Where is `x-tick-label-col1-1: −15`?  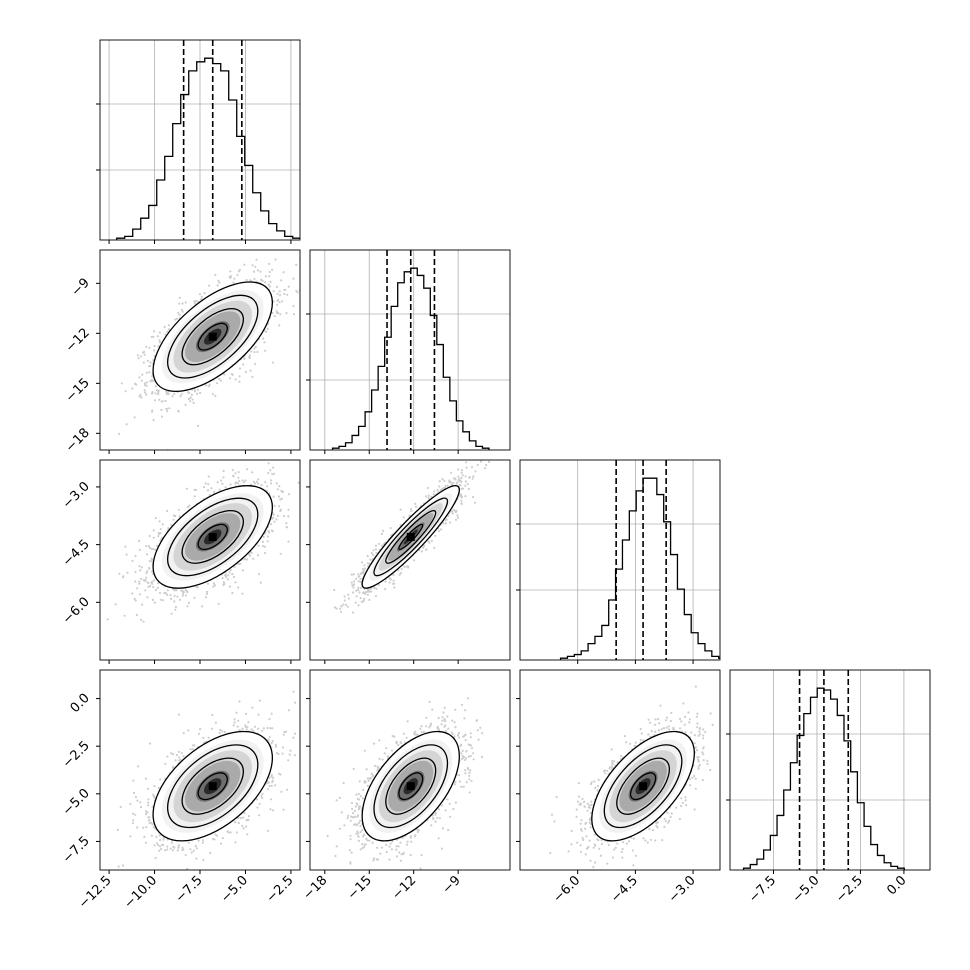 x-tick-label-col1-1: −15 is located at coordinates (360, 888).